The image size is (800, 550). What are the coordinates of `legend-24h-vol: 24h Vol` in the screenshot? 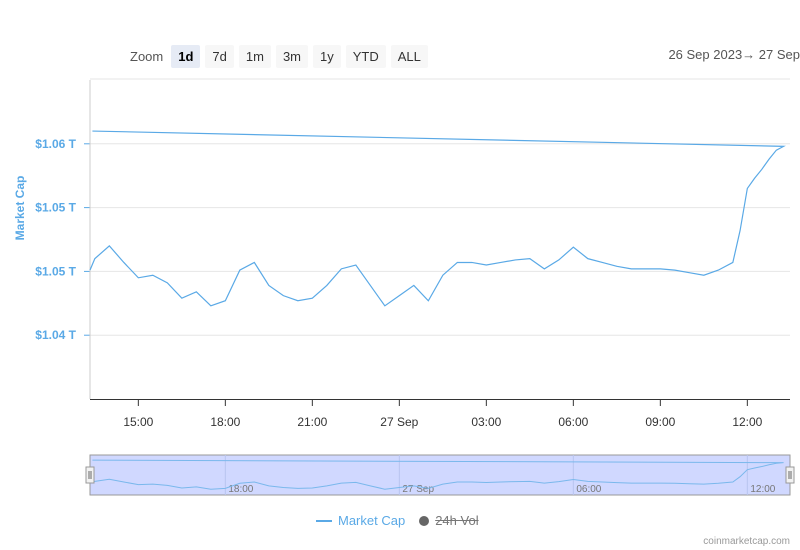 It's located at (449, 520).